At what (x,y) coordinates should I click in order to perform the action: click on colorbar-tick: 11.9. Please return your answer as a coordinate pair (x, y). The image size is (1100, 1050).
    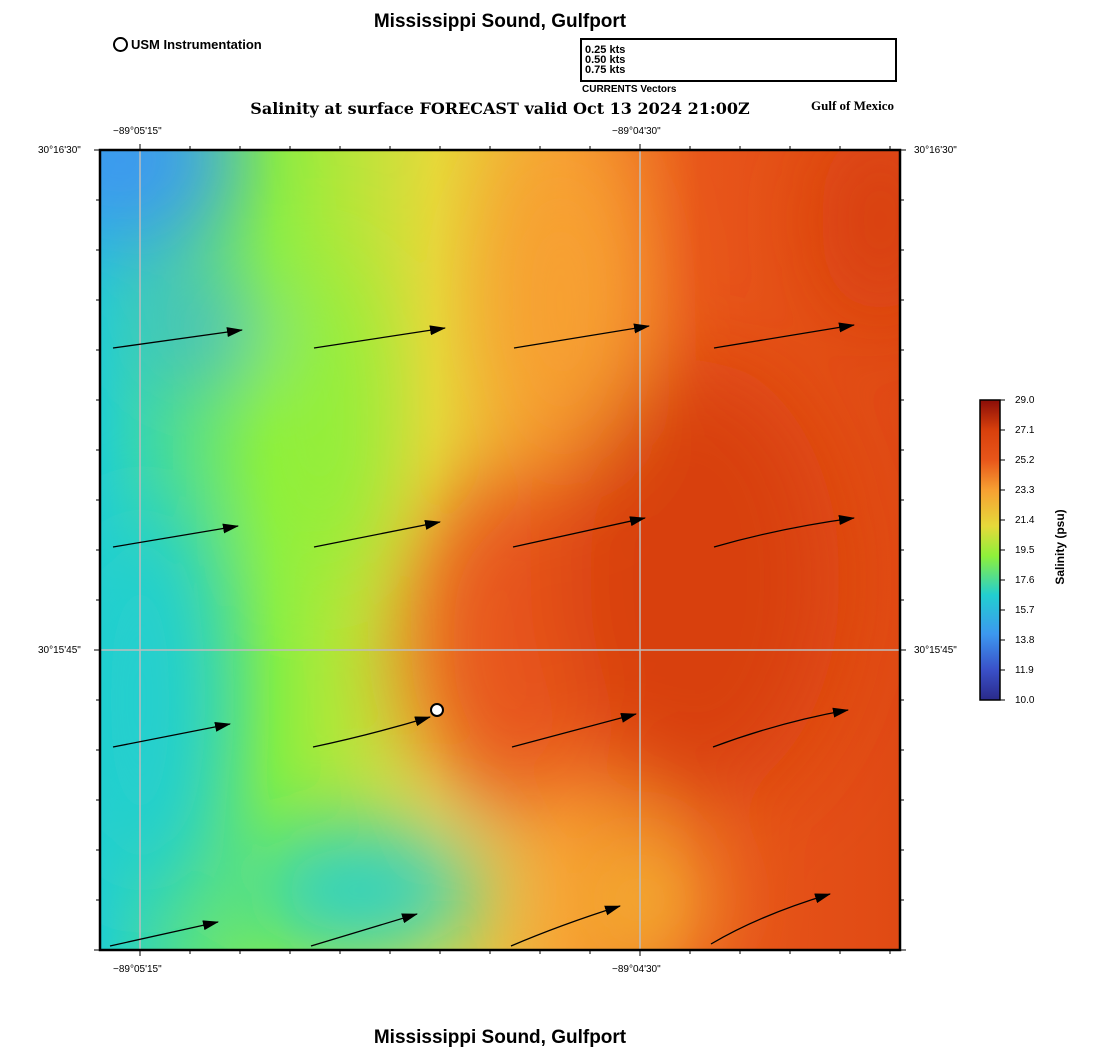
    Looking at the image, I should click on (1024, 670).